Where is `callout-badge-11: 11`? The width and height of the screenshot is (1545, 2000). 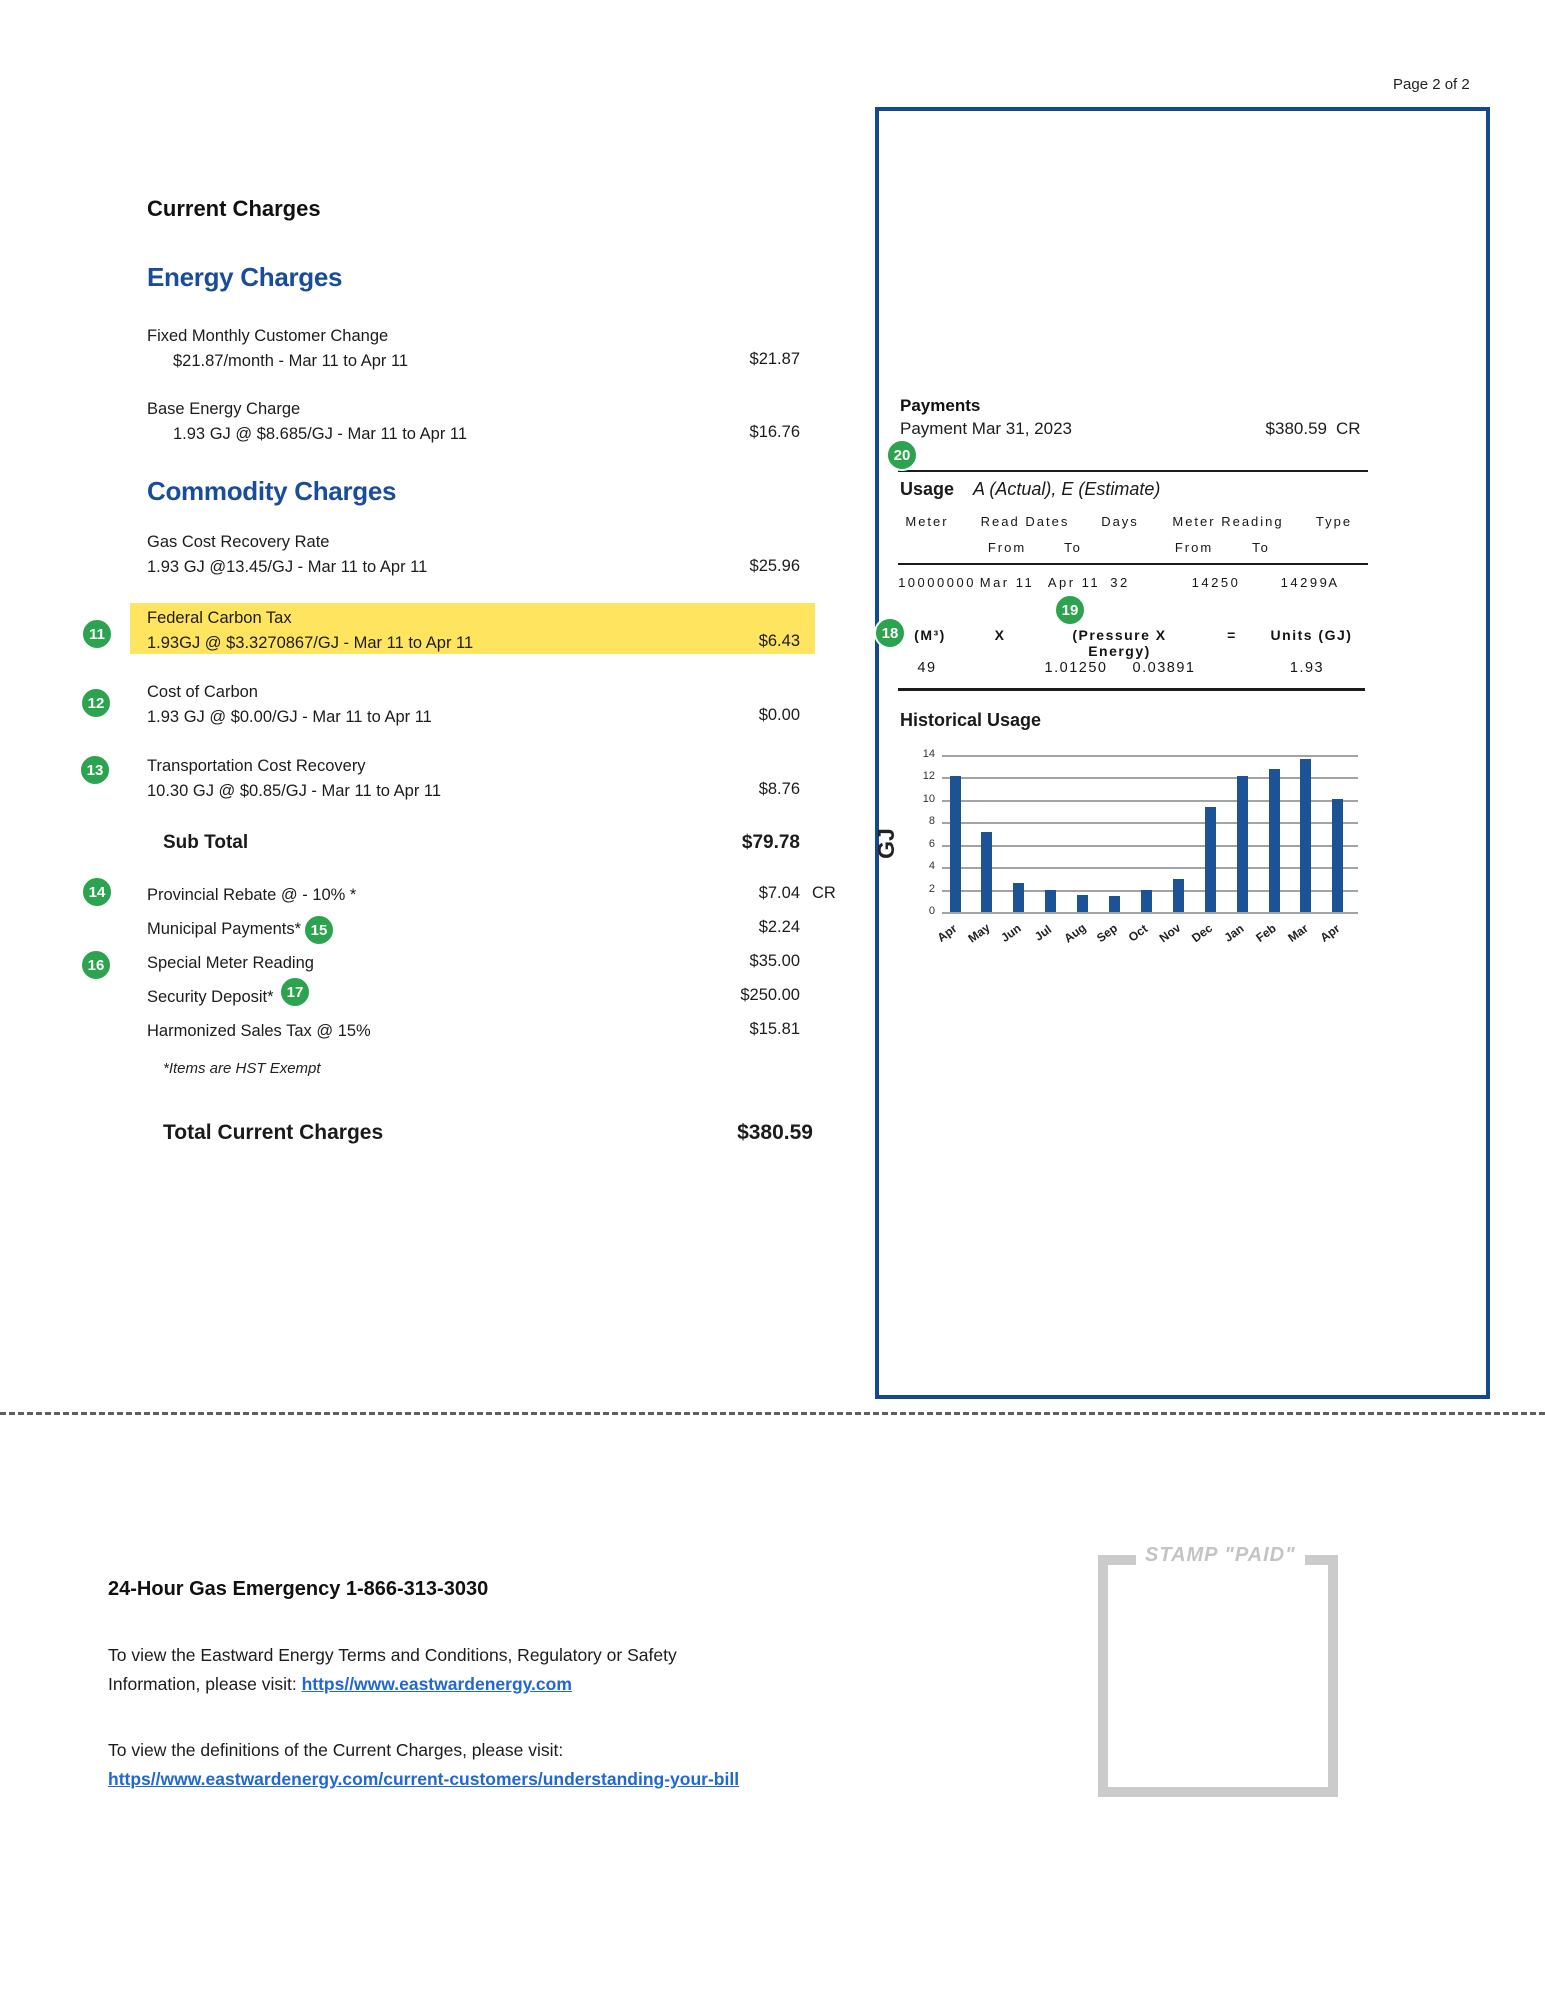 callout-badge-11: 11 is located at coordinates (97, 634).